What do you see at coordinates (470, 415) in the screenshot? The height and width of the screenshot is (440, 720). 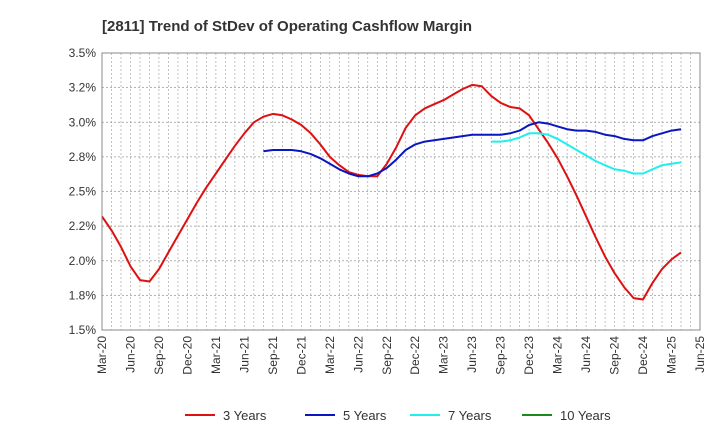 I see `legend-label: 7 Years` at bounding box center [470, 415].